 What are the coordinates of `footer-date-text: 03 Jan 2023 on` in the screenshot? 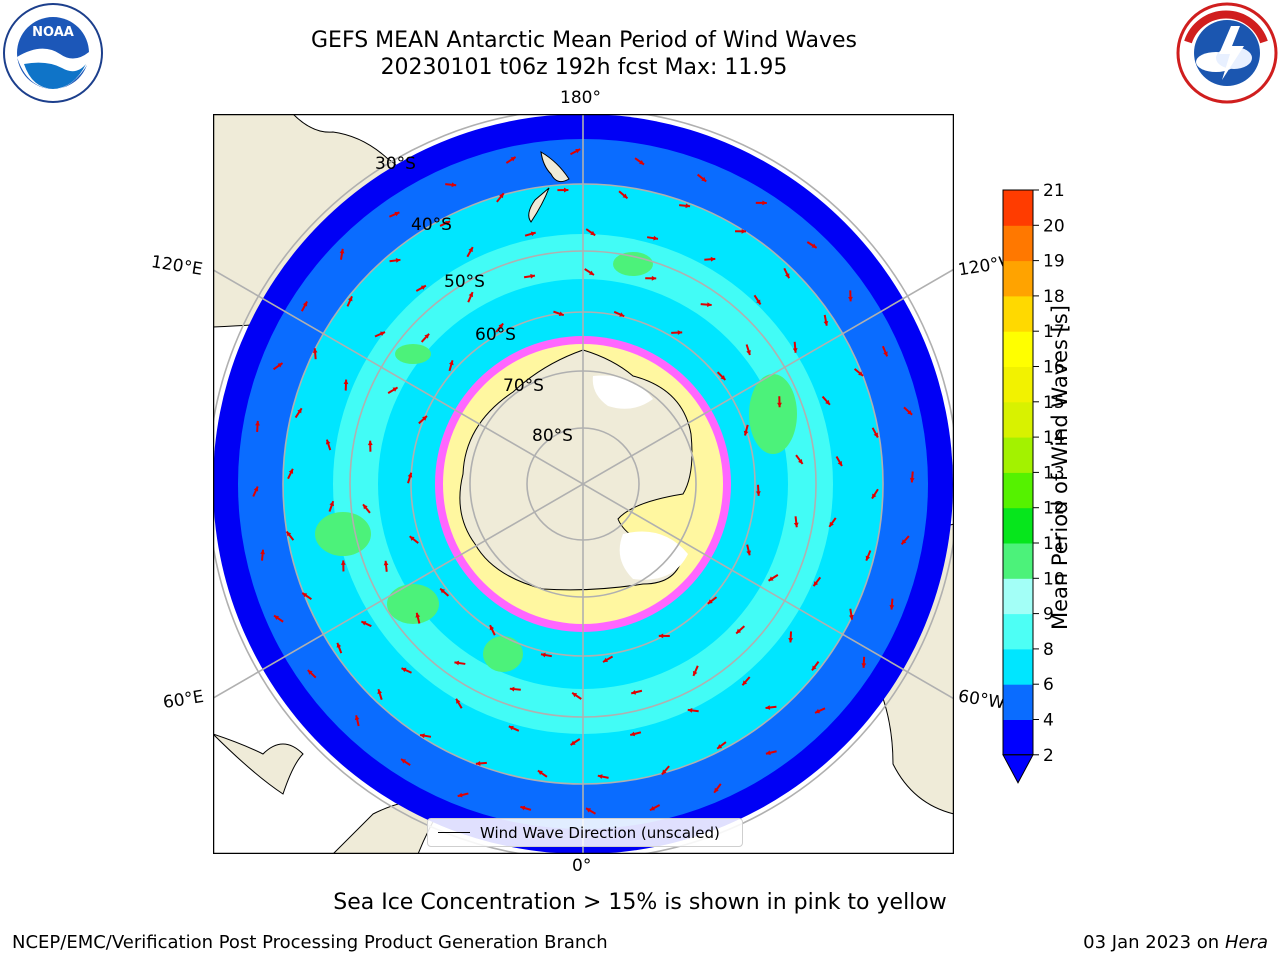 It's located at (1154, 942).